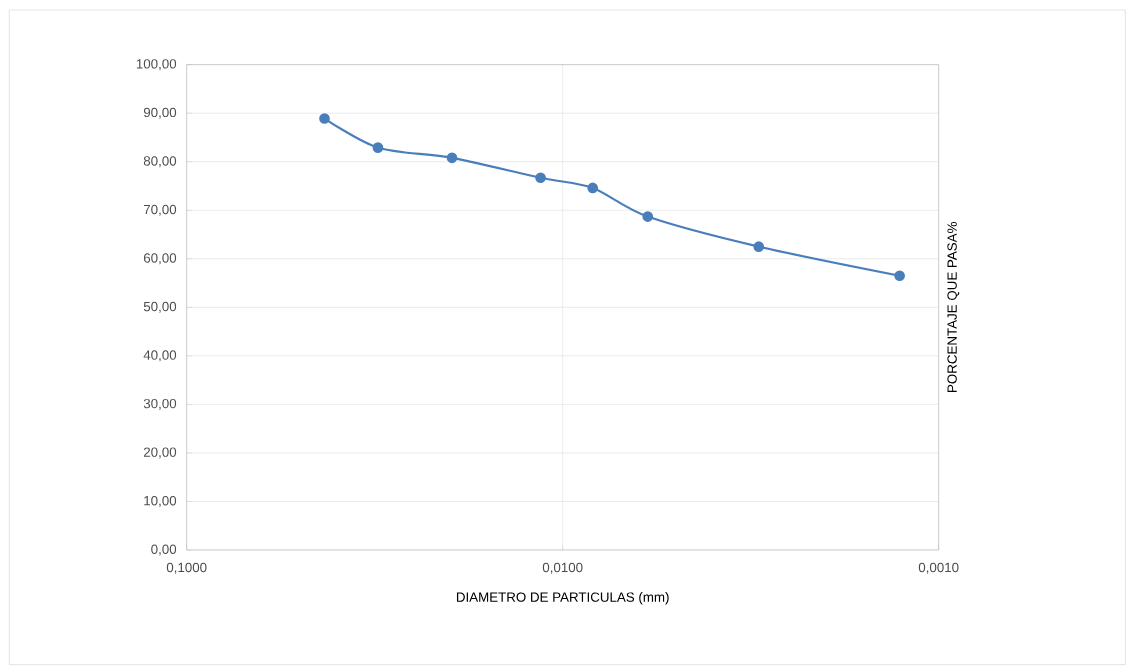 The image size is (1127, 666). What do you see at coordinates (938, 568) in the screenshot?
I see `x-tick-label: 0,0010` at bounding box center [938, 568].